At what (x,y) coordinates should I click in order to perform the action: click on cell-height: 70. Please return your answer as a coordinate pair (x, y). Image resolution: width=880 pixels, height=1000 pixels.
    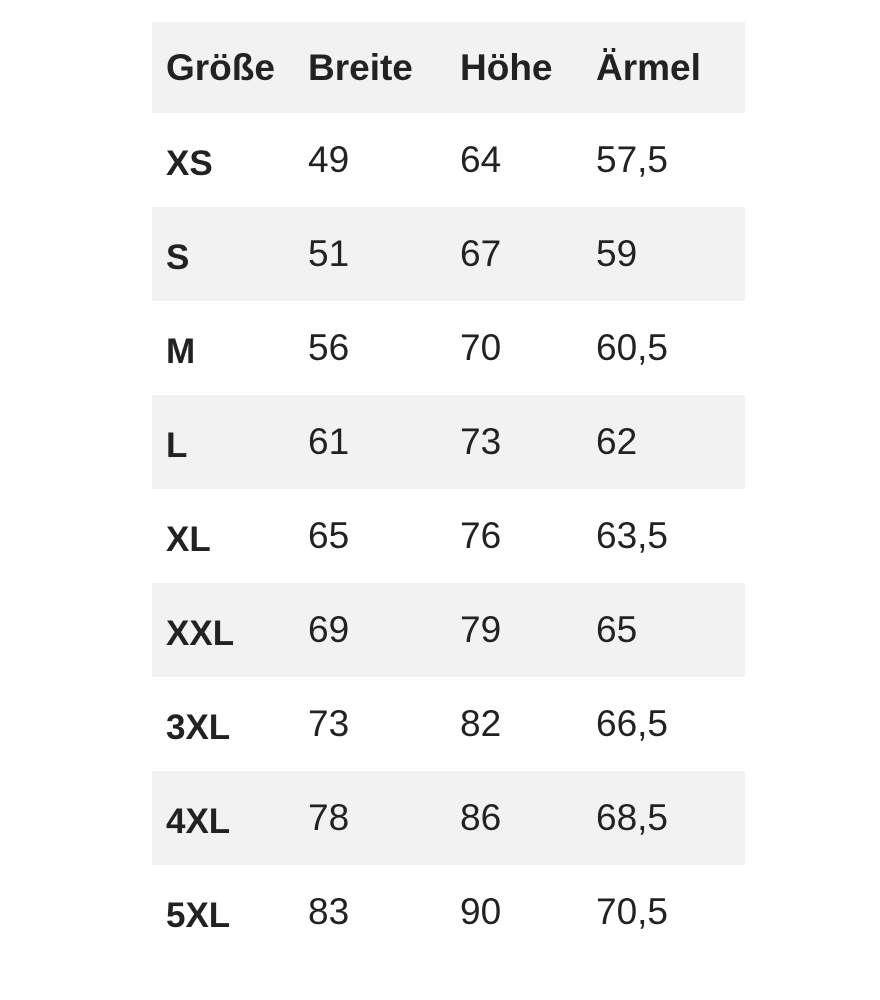
    Looking at the image, I should click on (481, 347).